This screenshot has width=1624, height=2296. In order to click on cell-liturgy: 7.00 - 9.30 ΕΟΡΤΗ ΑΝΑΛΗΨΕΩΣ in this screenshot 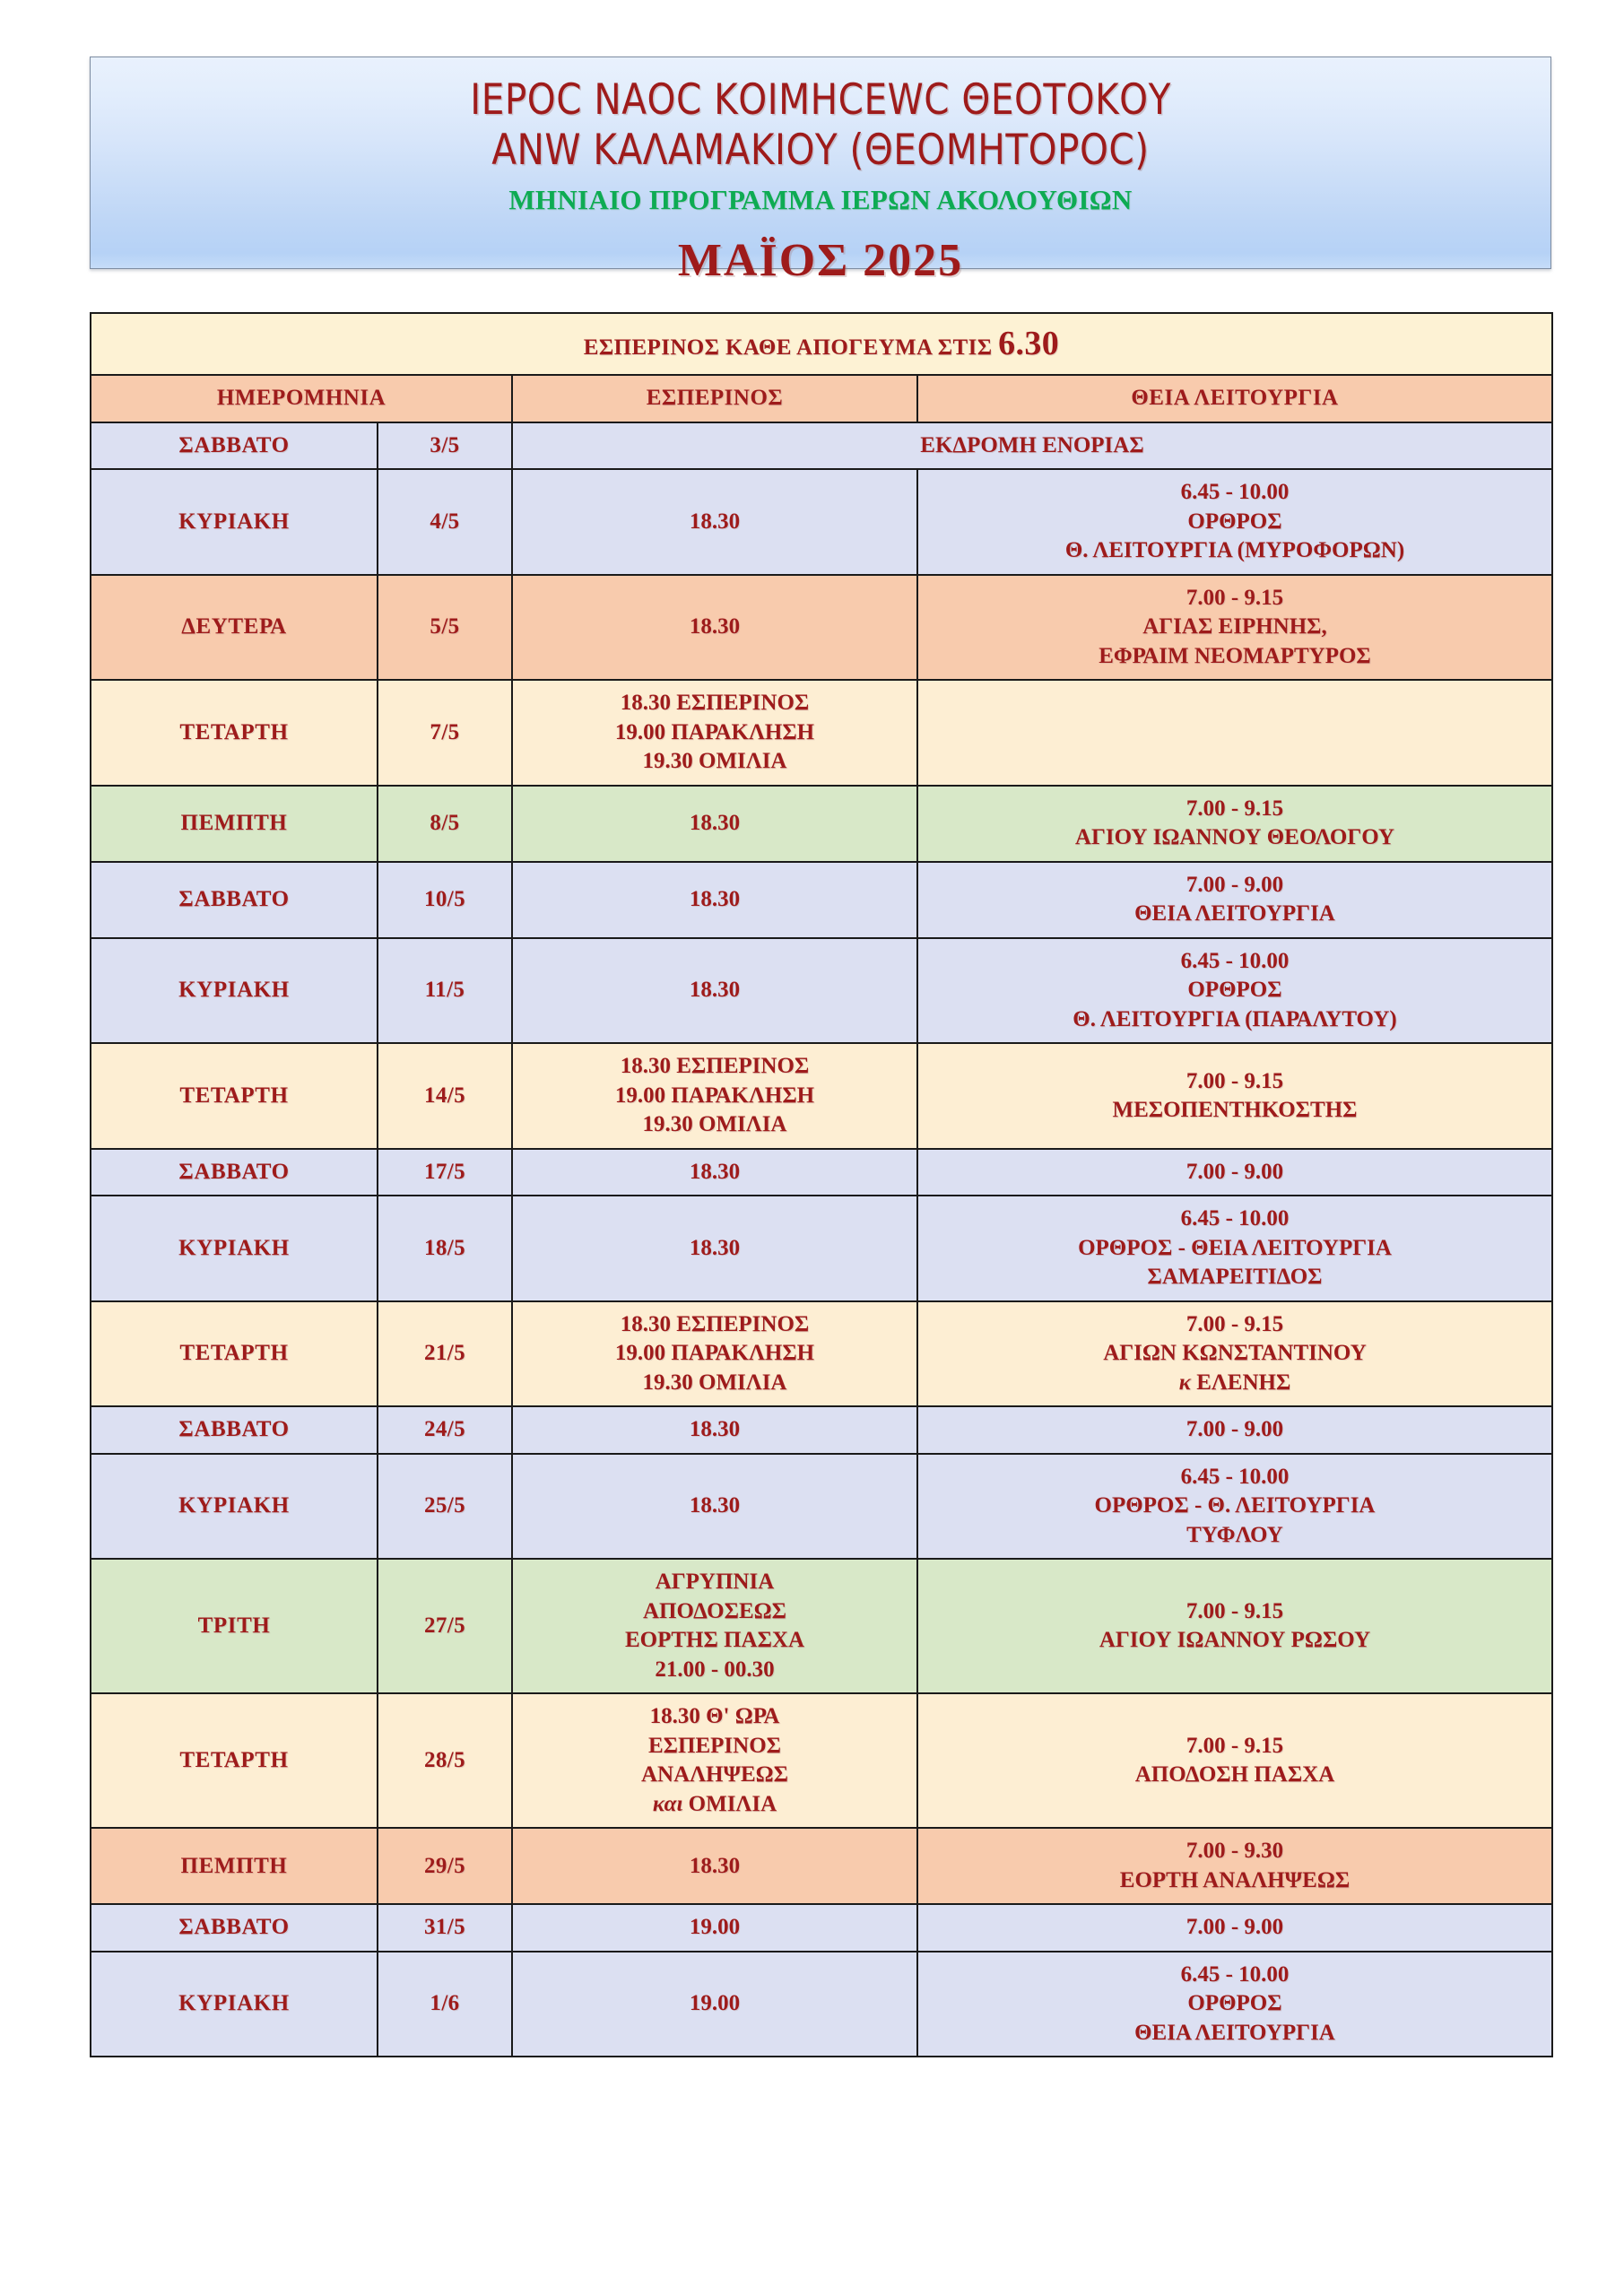, I will do `click(1234, 1866)`.